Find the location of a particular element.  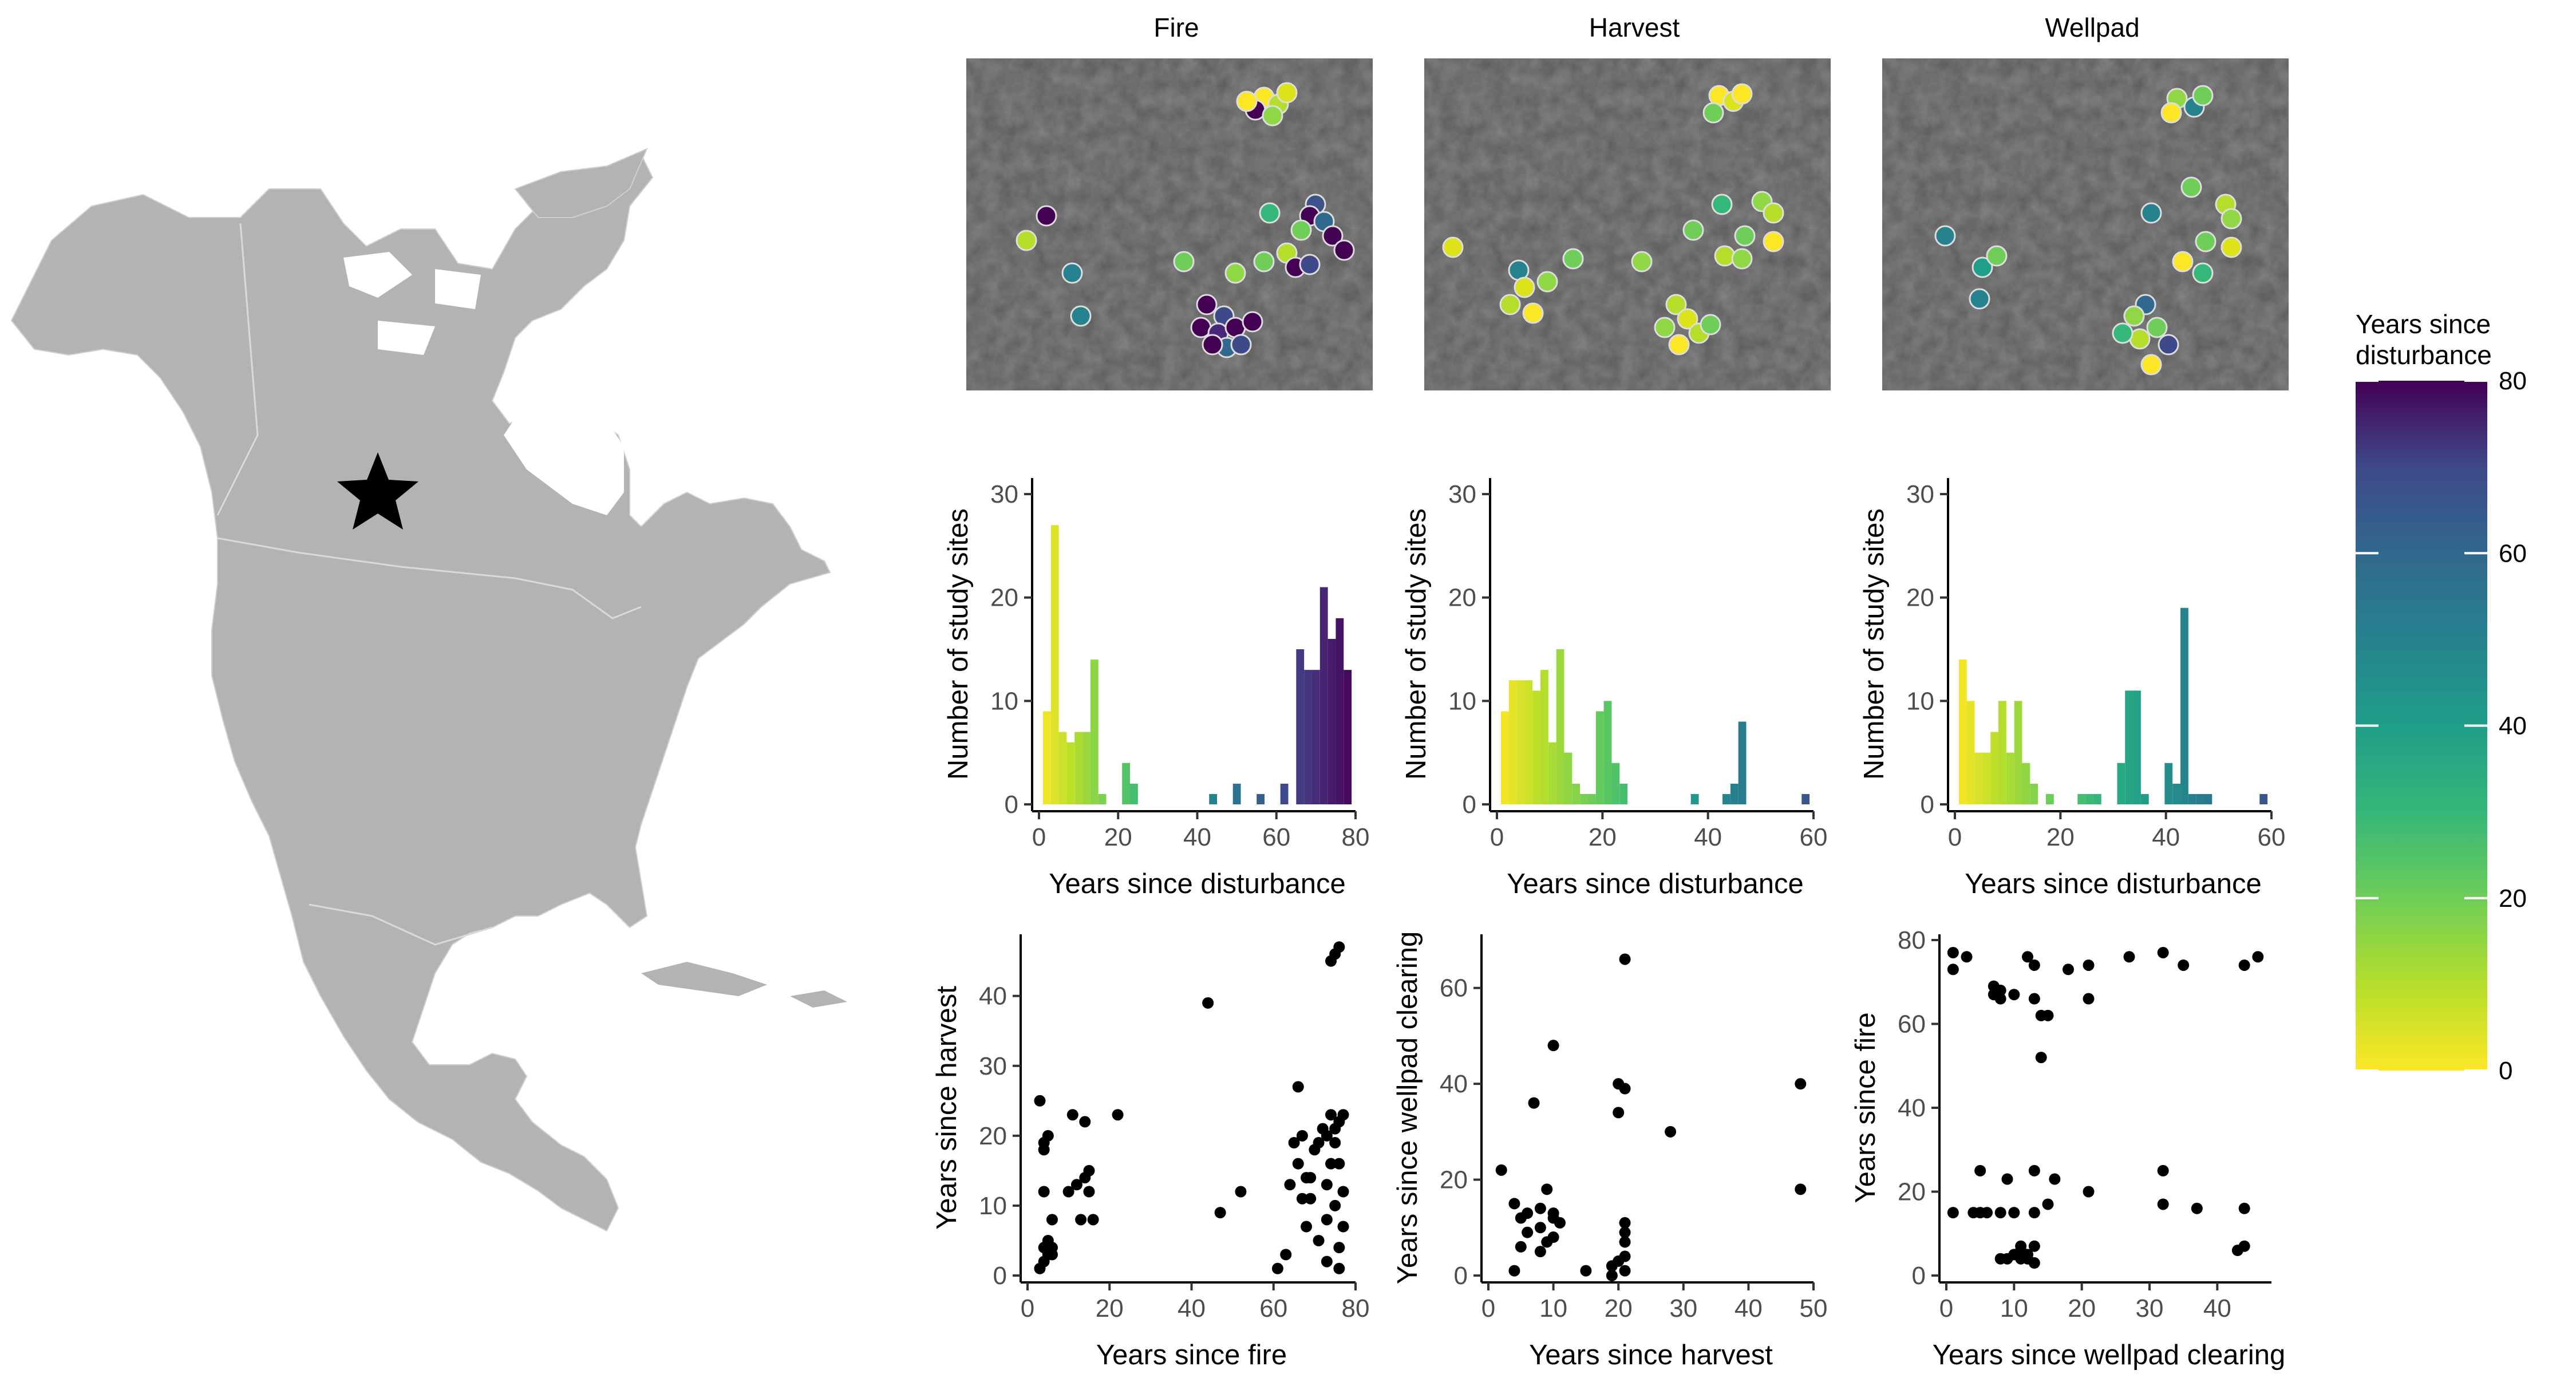

legend-title-line1: Years since is located at coordinates (2423, 324).